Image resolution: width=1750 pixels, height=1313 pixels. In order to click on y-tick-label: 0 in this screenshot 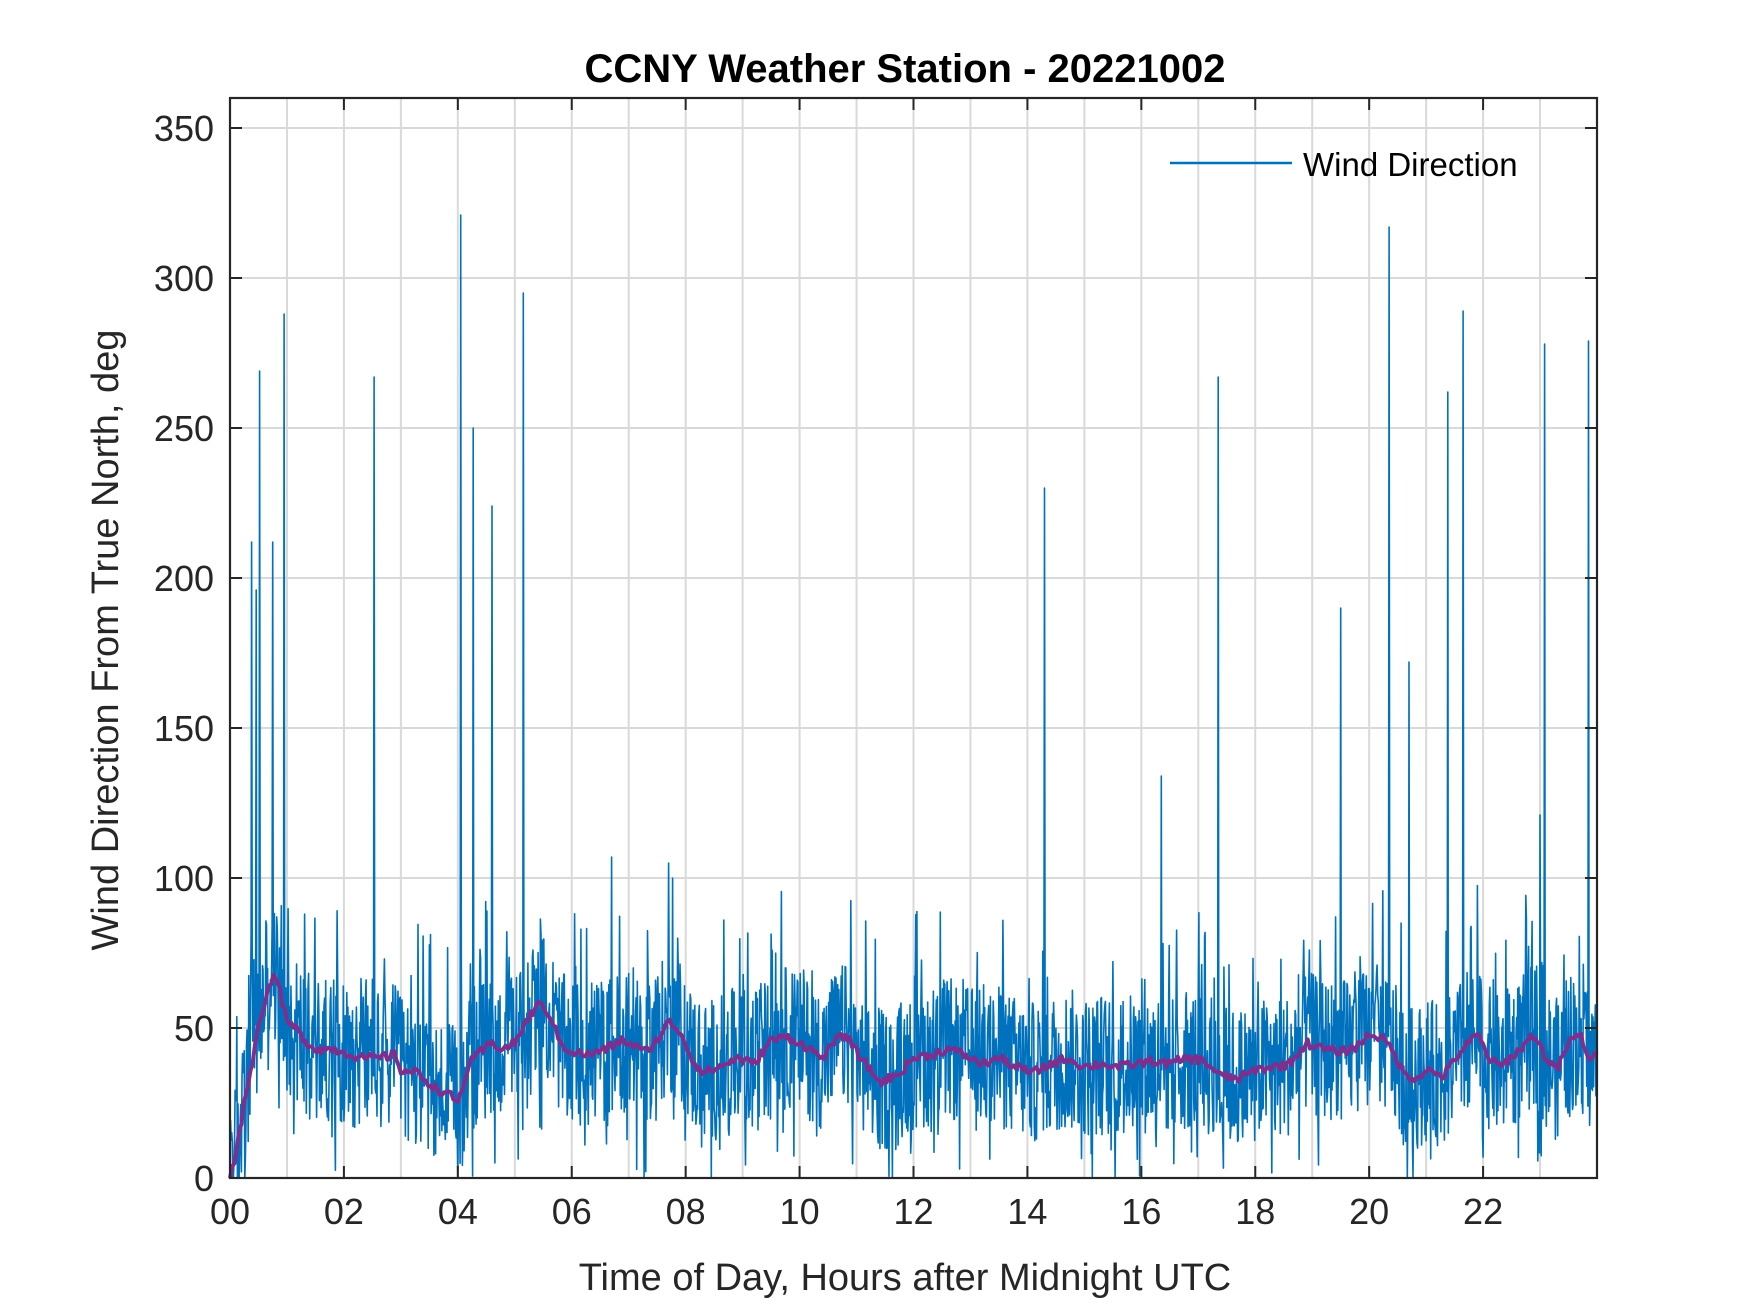, I will do `click(204, 1178)`.